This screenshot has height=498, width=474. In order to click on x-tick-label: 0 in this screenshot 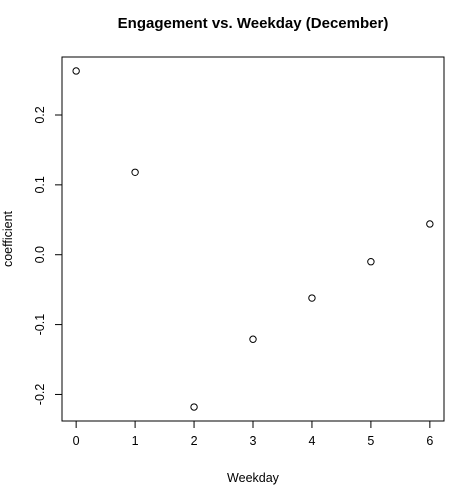, I will do `click(76, 441)`.